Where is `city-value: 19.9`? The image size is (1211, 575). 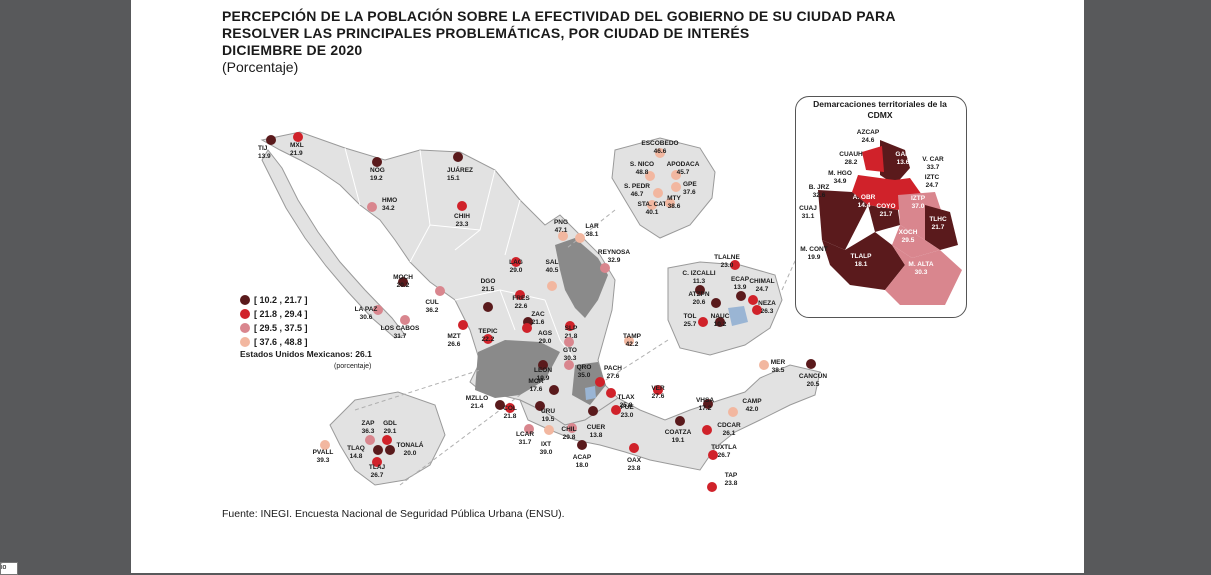
city-value: 19.9 is located at coordinates (543, 378).